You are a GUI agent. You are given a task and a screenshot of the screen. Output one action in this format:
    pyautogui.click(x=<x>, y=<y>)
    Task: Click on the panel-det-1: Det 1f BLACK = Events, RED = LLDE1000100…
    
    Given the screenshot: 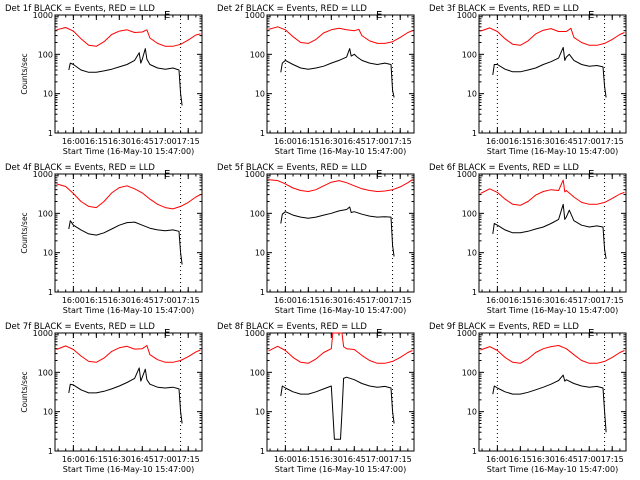 What is the action you would take?
    pyautogui.click(x=104, y=80)
    